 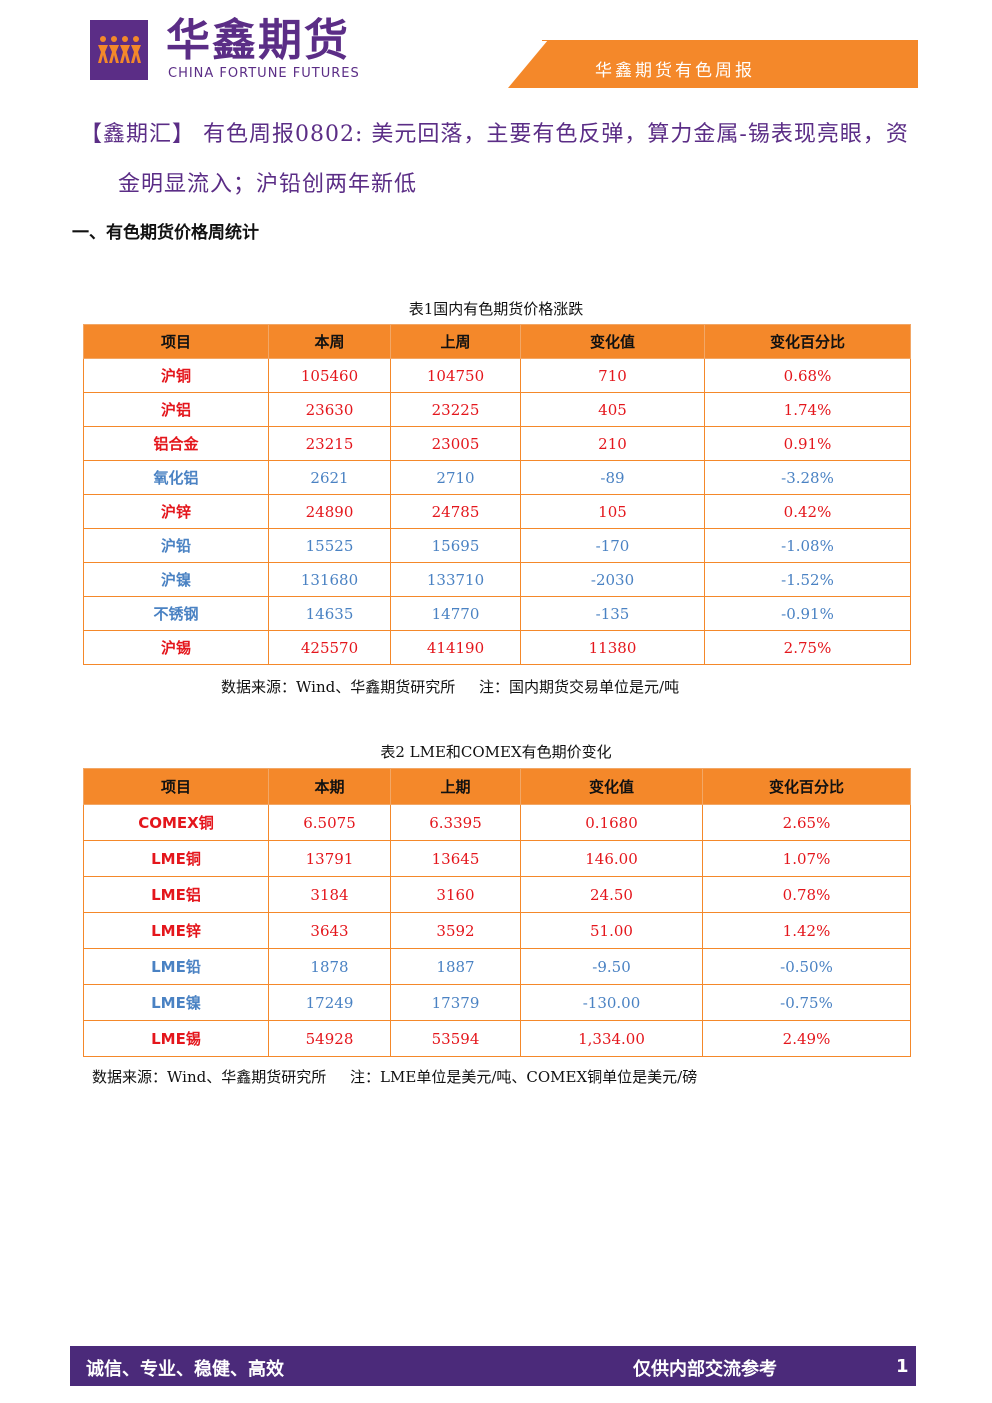 I want to click on previous-value-cell: 53594, so click(x=455, y=1038).